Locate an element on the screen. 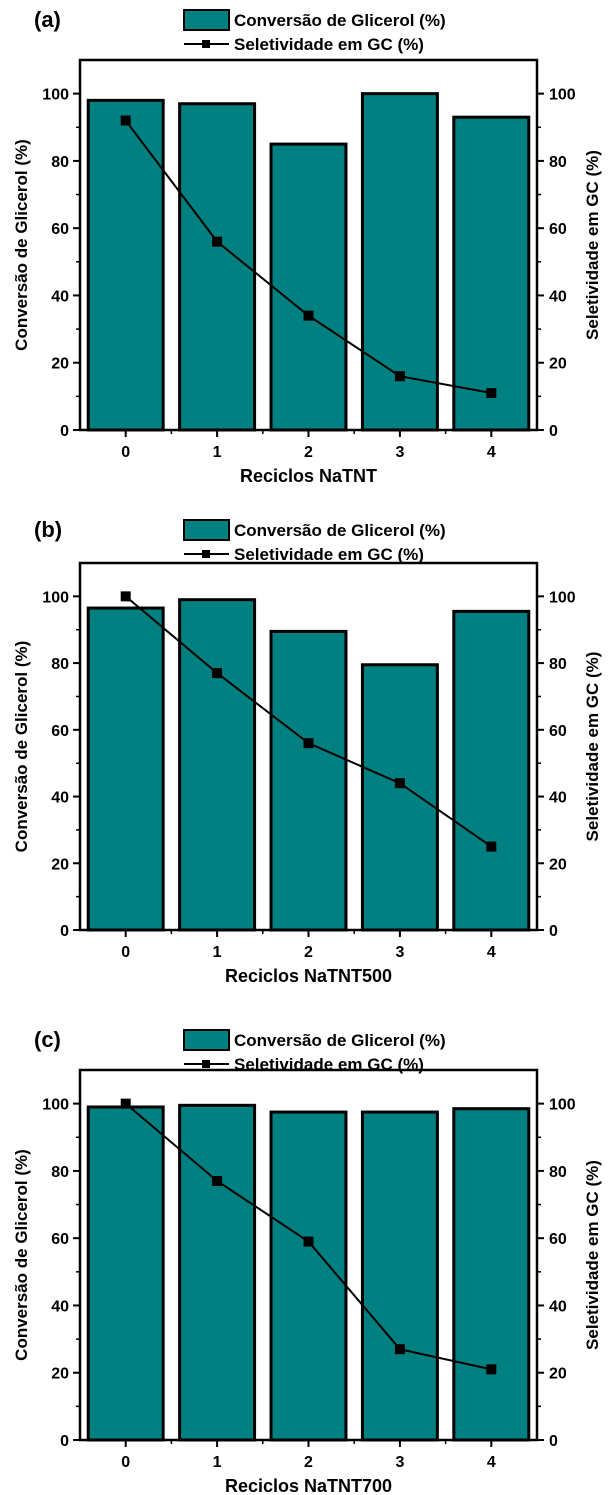  panel-label: (c) is located at coordinates (47, 1039).